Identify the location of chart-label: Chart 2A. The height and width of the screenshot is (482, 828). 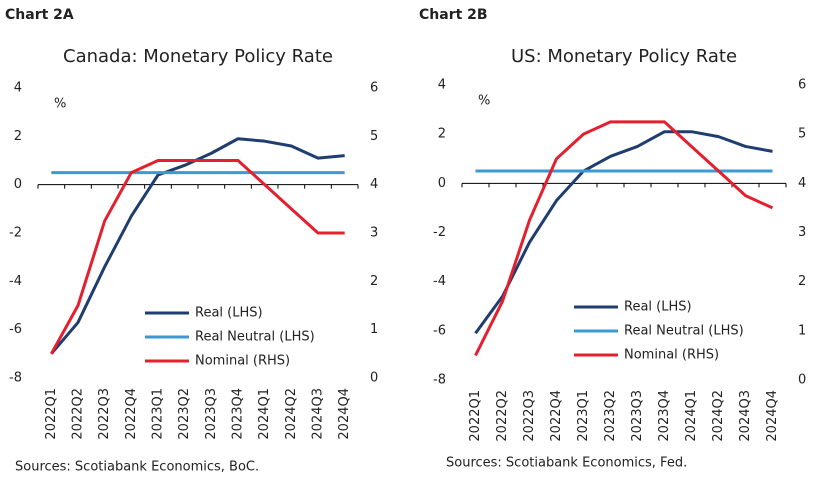
(39, 15).